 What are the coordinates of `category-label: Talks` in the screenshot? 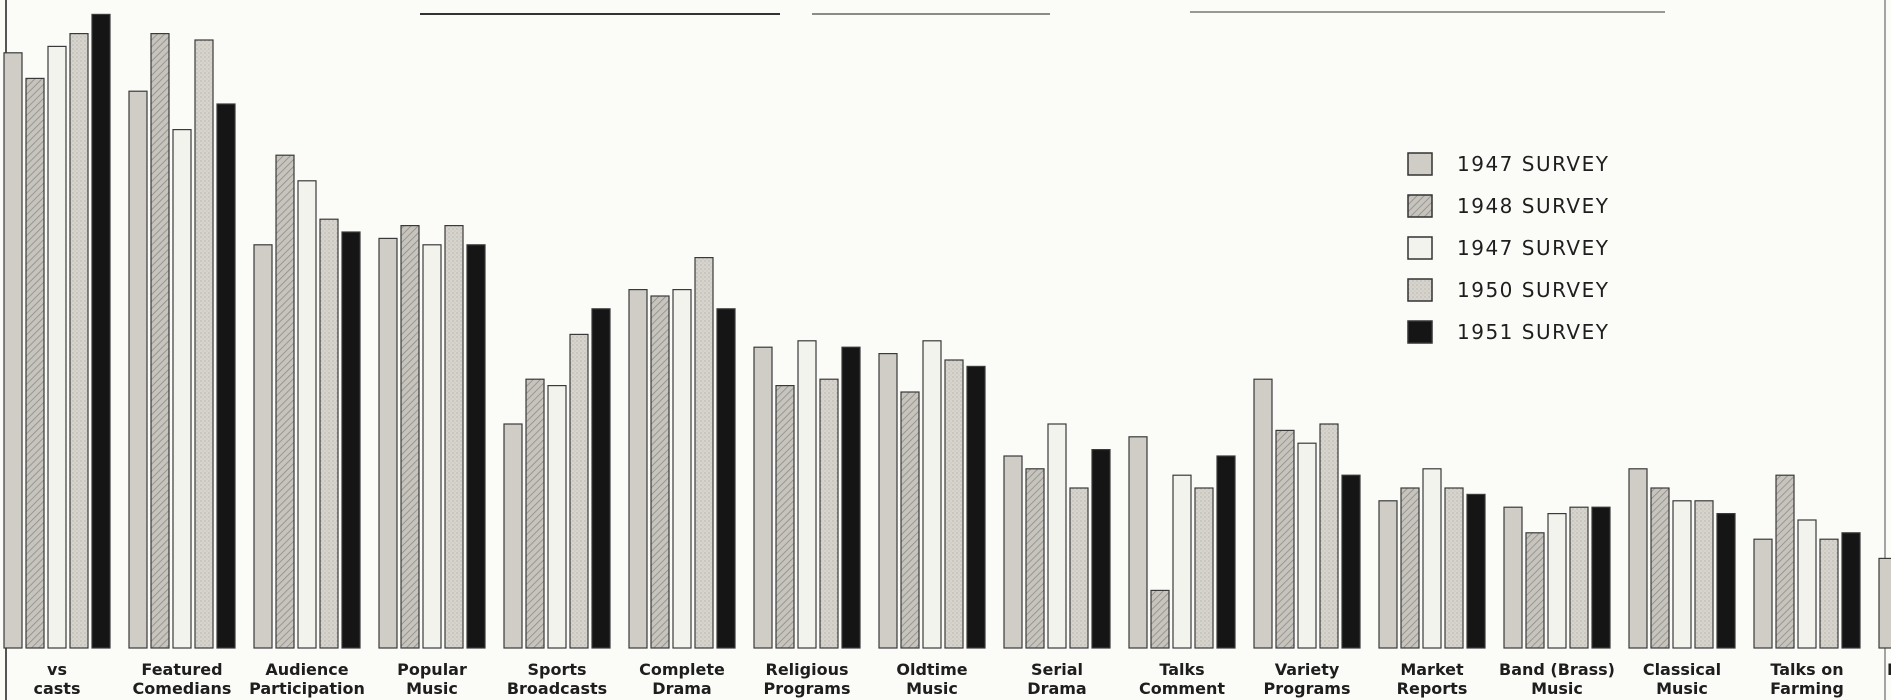 It's located at (1181, 669).